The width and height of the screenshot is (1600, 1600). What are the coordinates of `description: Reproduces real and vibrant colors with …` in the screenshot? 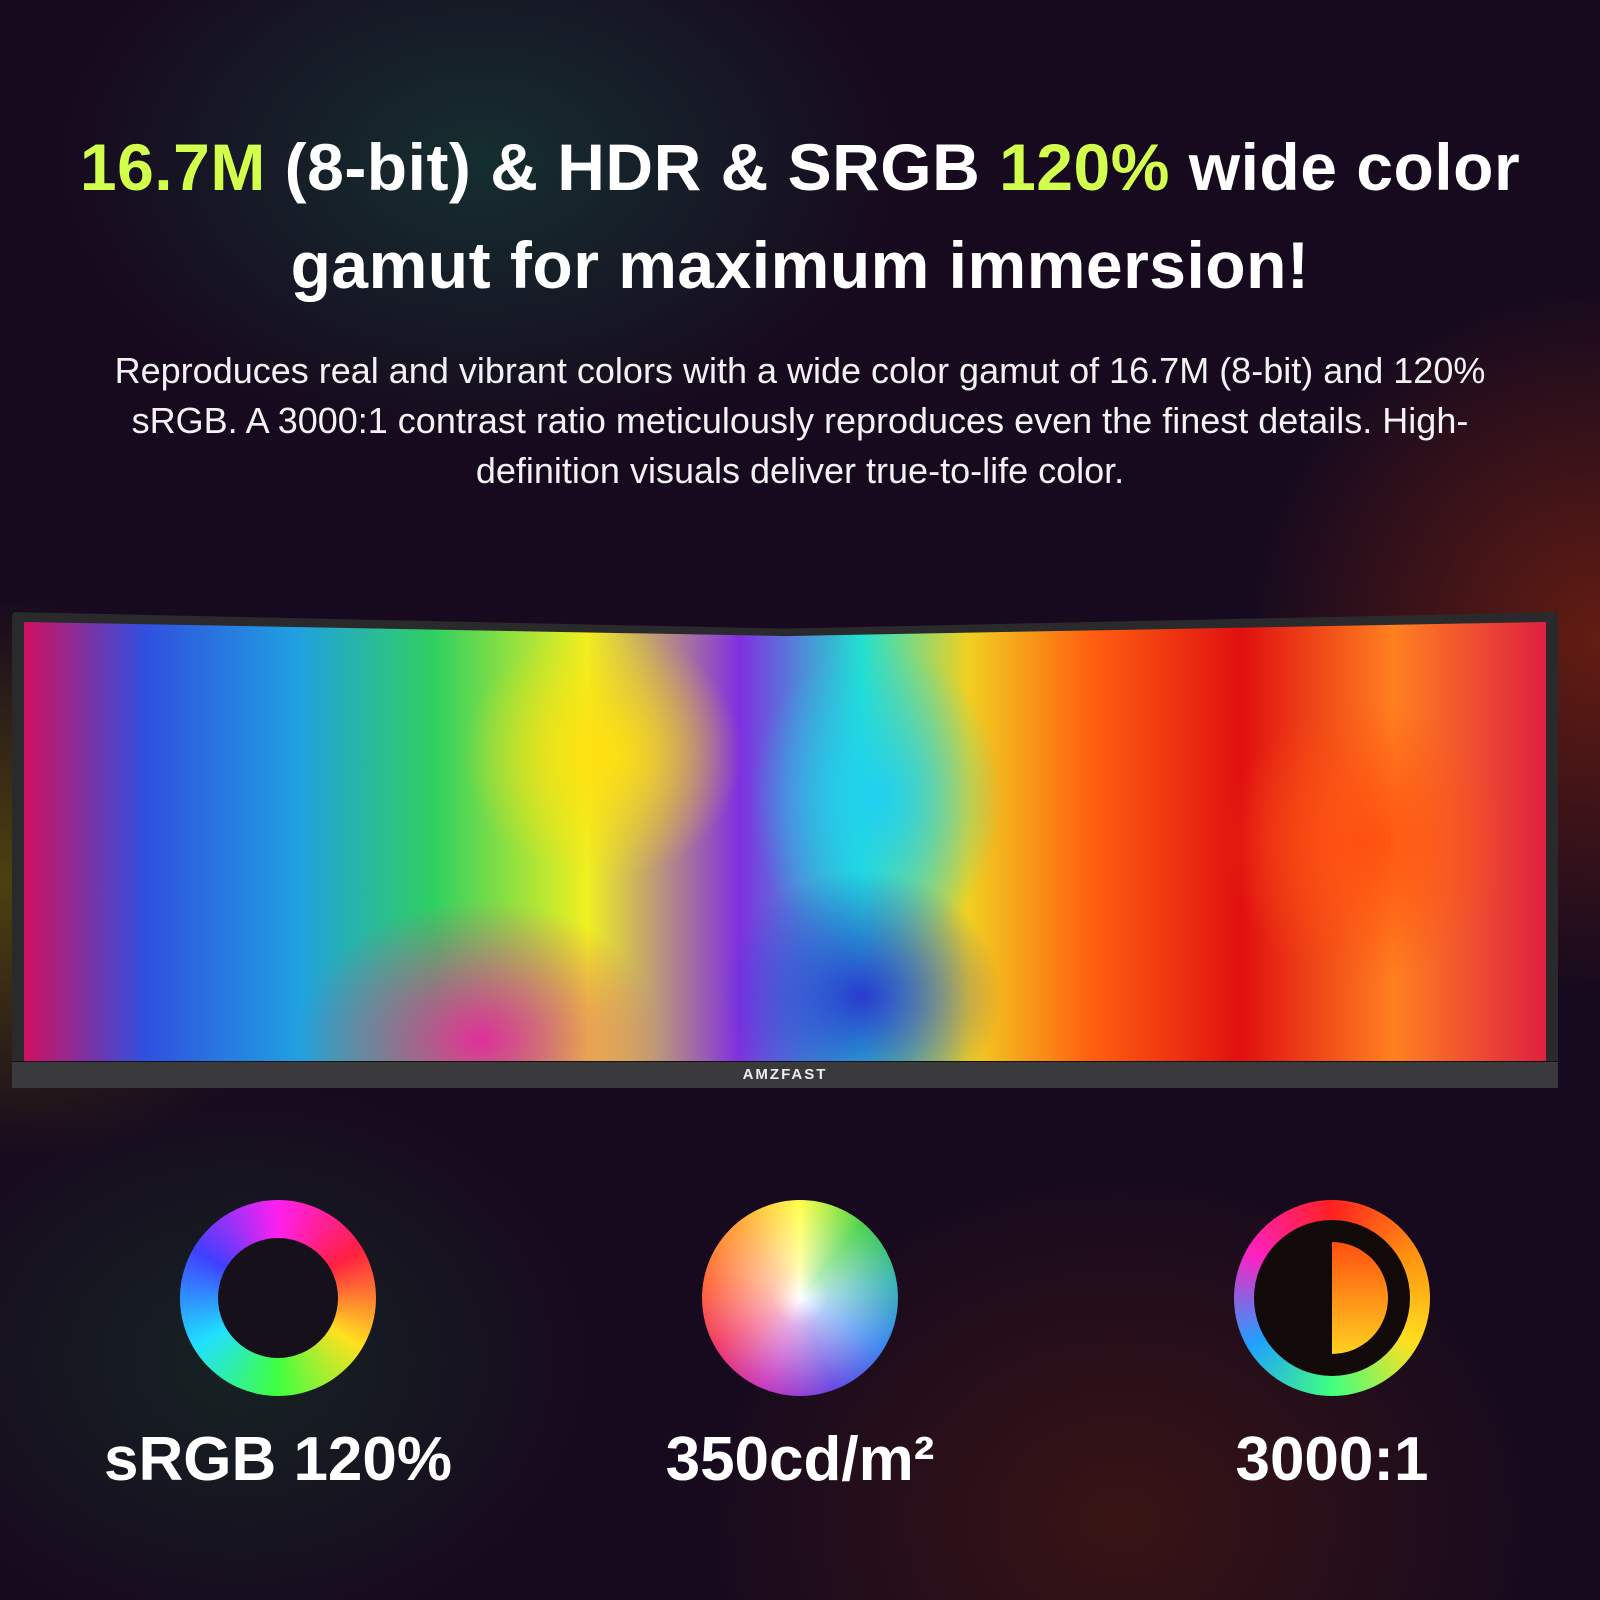 It's located at (800, 420).